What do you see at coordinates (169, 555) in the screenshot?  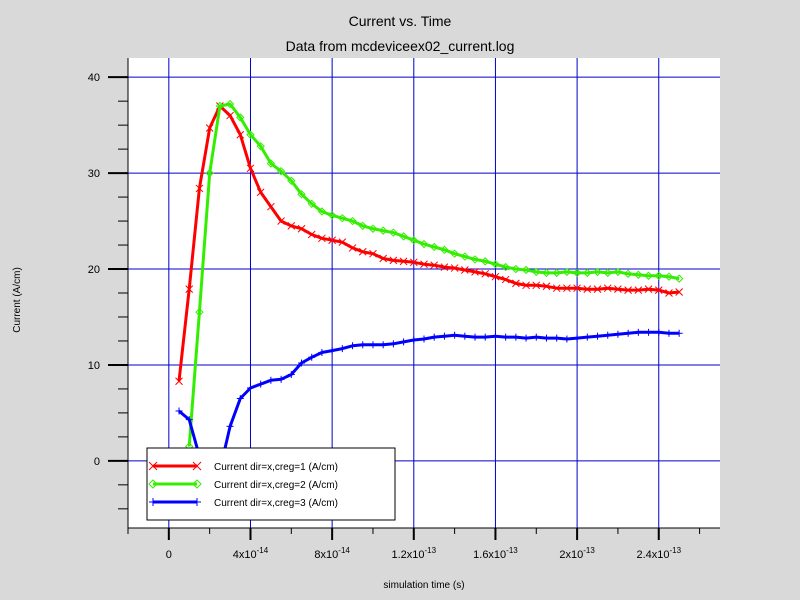 I see `x-tick-label: 0` at bounding box center [169, 555].